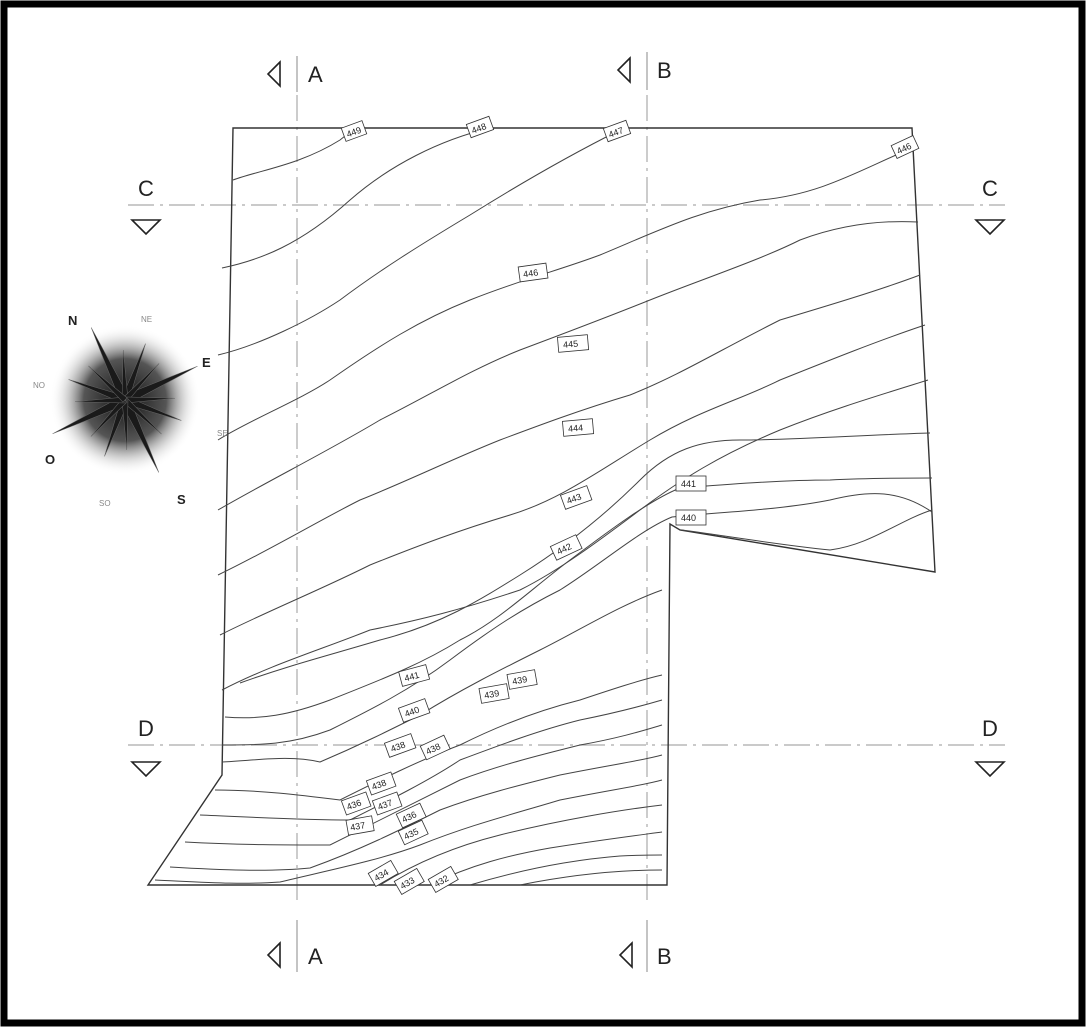 This screenshot has width=1086, height=1032. What do you see at coordinates (39, 385) in the screenshot?
I see `compass-no-label: NO` at bounding box center [39, 385].